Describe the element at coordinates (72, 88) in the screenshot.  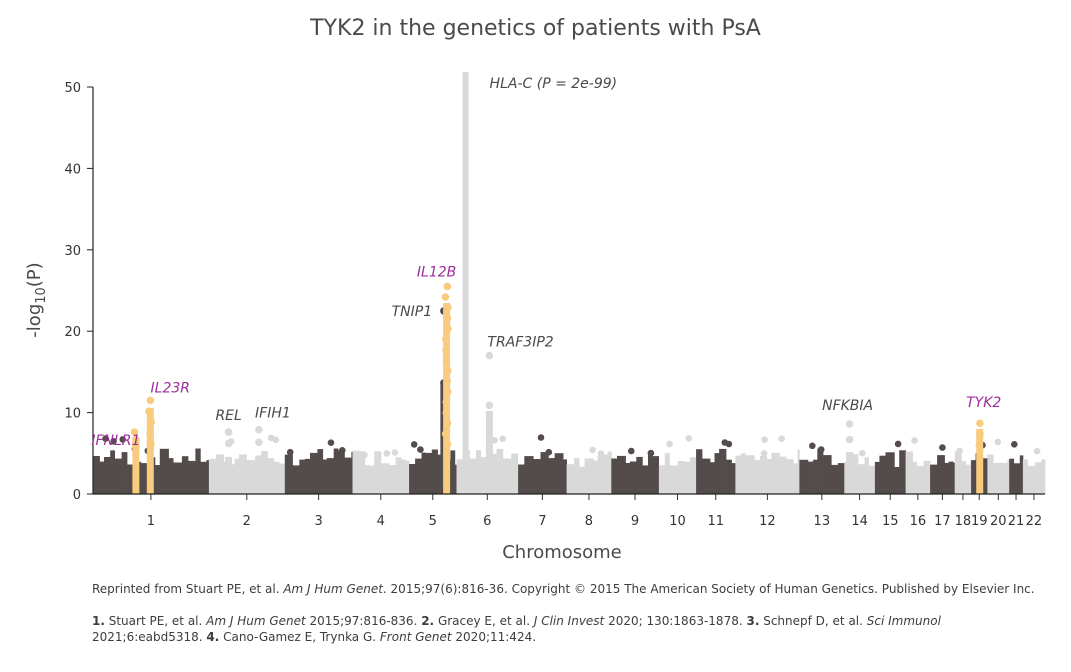
I see `y-tick-label: 50` at that location.